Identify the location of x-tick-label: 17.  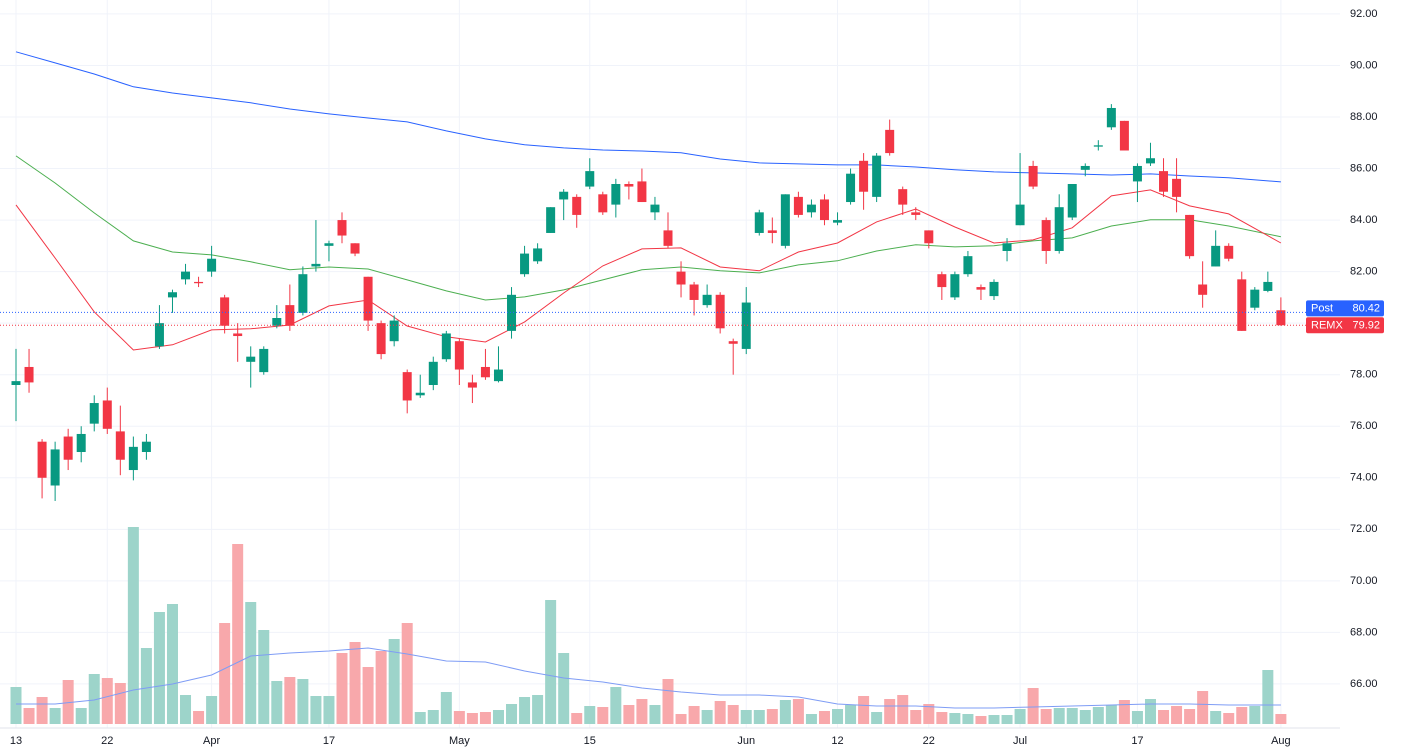
(329, 741).